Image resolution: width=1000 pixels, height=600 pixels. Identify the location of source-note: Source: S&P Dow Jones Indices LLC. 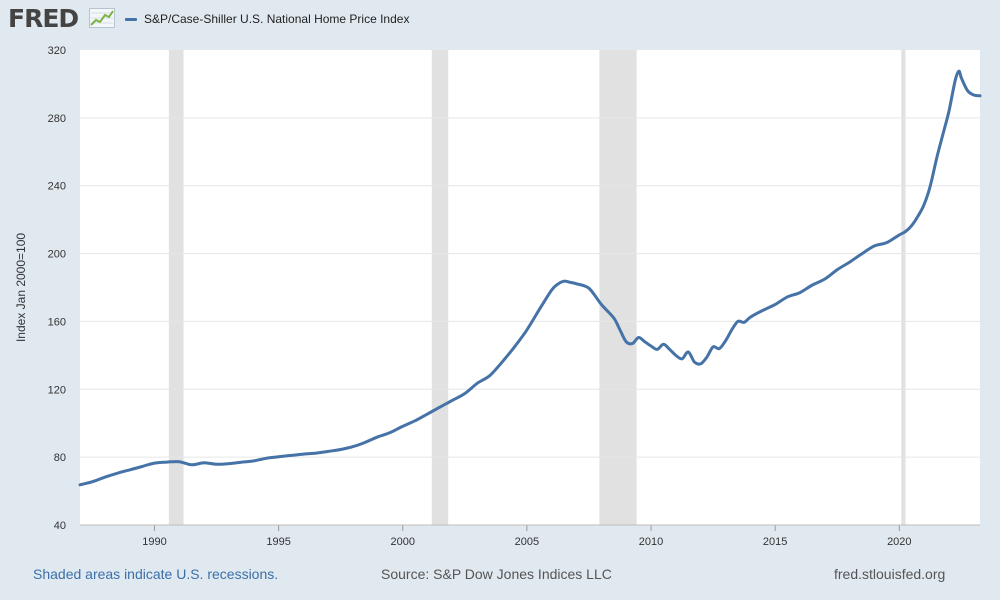
(496, 574).